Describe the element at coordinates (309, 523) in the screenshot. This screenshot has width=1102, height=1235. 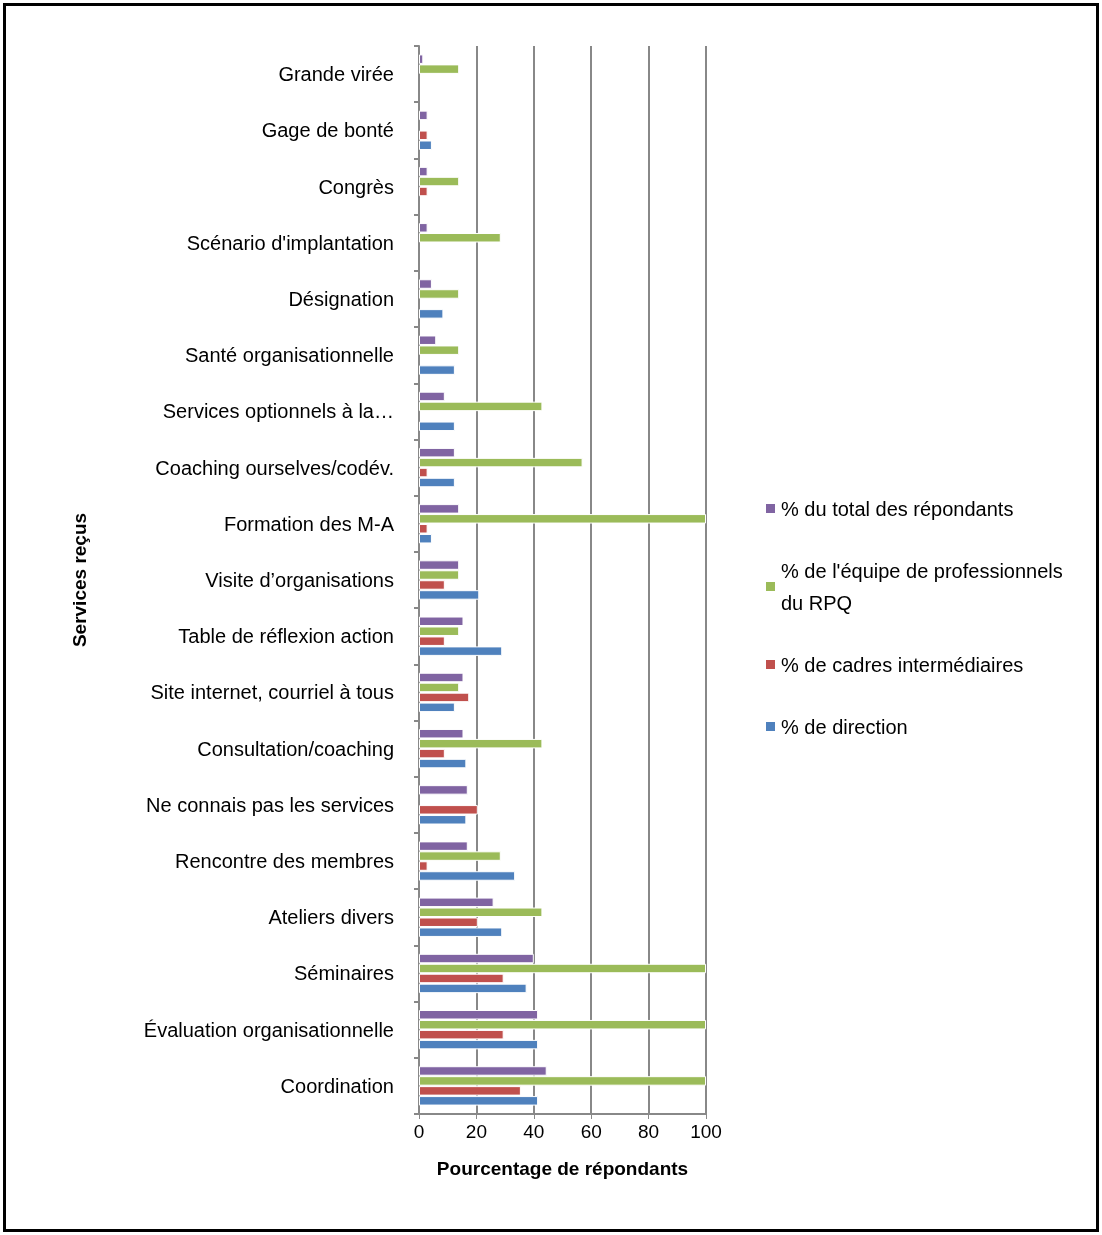
I see `y-tick-label: Formation des M-A` at that location.